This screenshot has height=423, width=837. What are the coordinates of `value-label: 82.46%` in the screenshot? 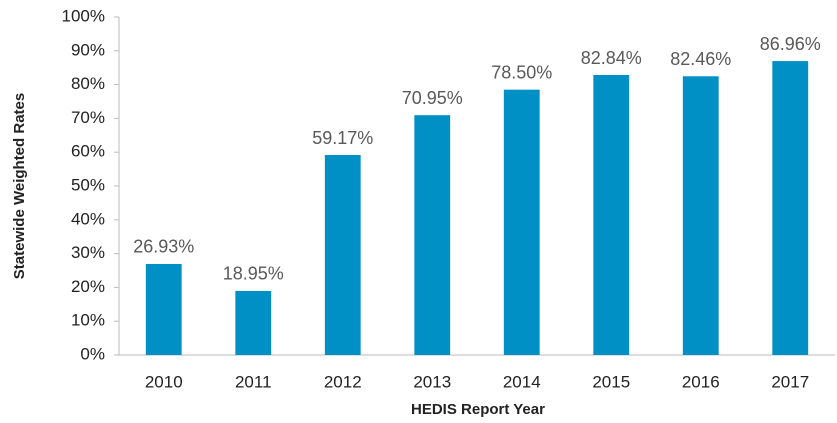 It's located at (700, 59).